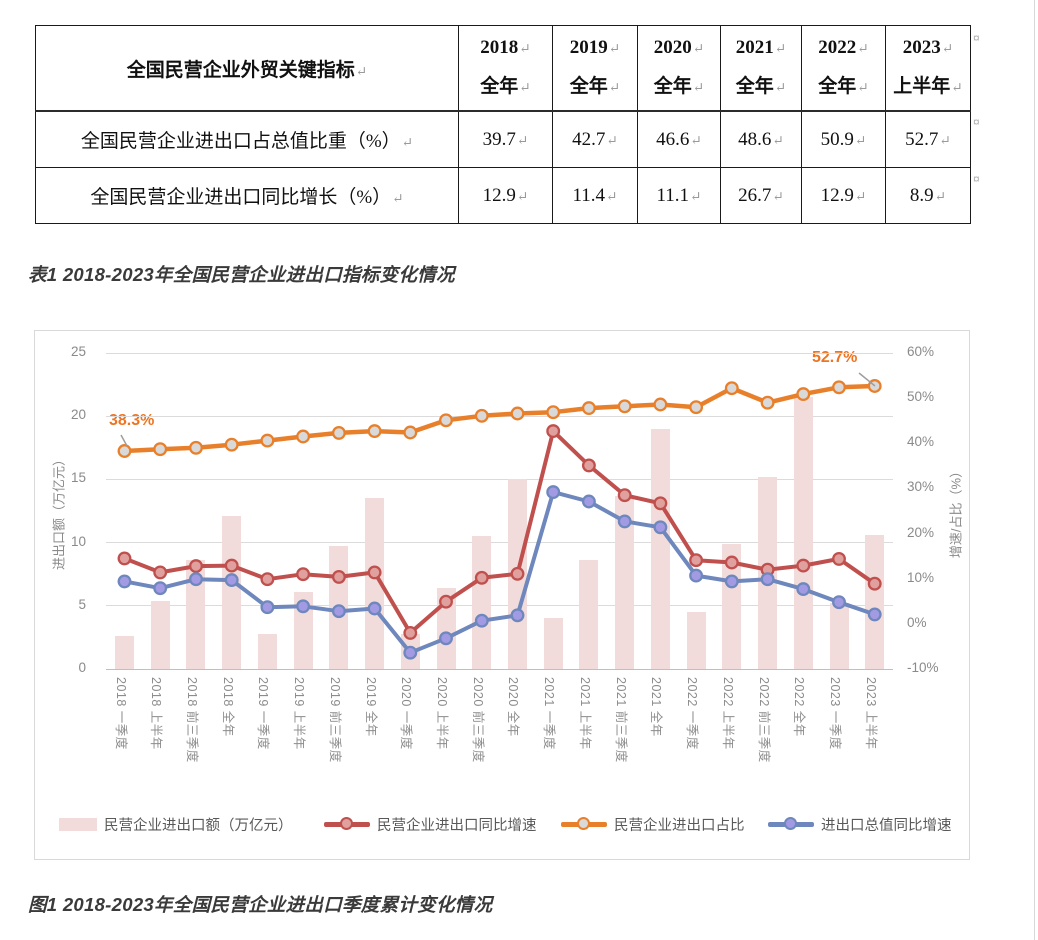 This screenshot has height=940, width=1038. Describe the element at coordinates (375, 583) in the screenshot. I see `bar-2019全年` at that location.